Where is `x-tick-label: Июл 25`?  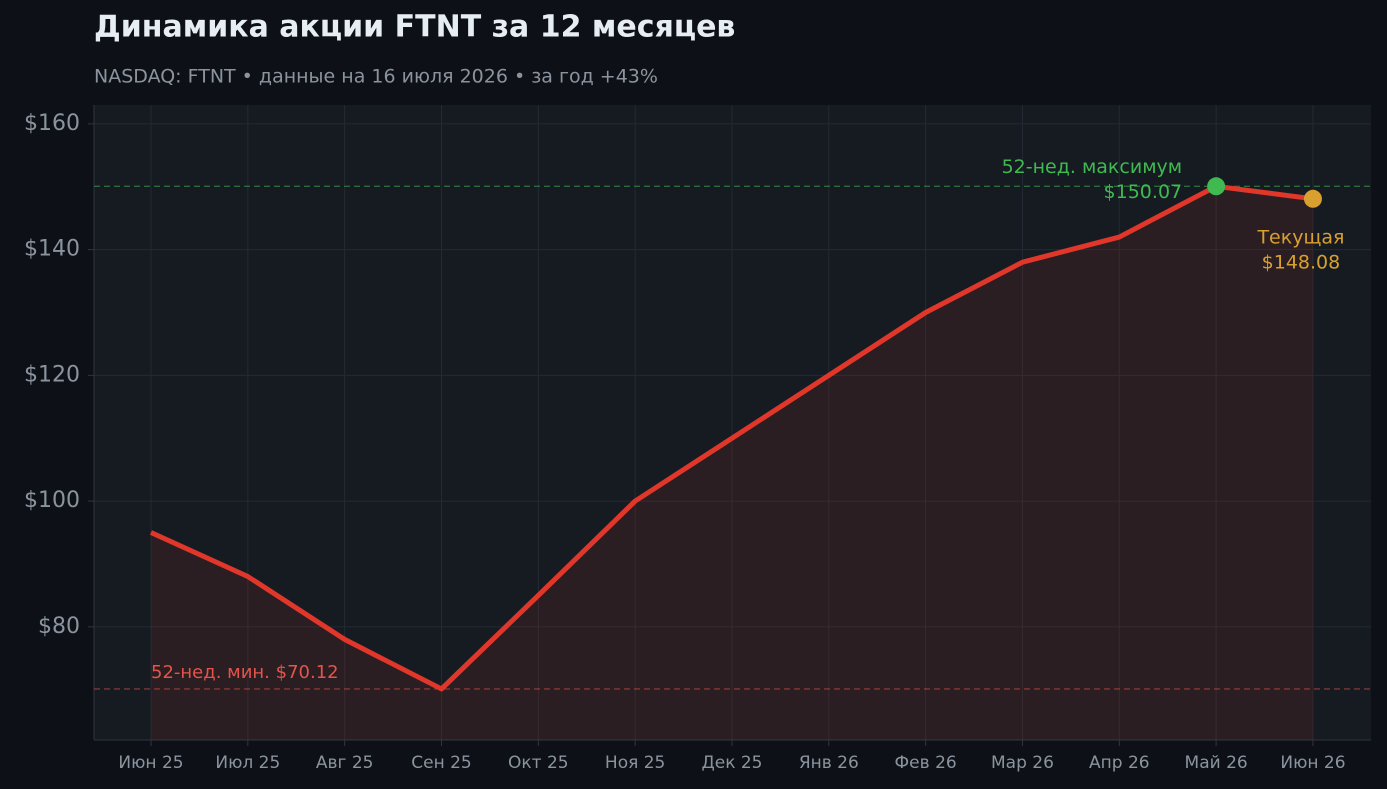
x-tick-label: Июл 25 is located at coordinates (247, 763).